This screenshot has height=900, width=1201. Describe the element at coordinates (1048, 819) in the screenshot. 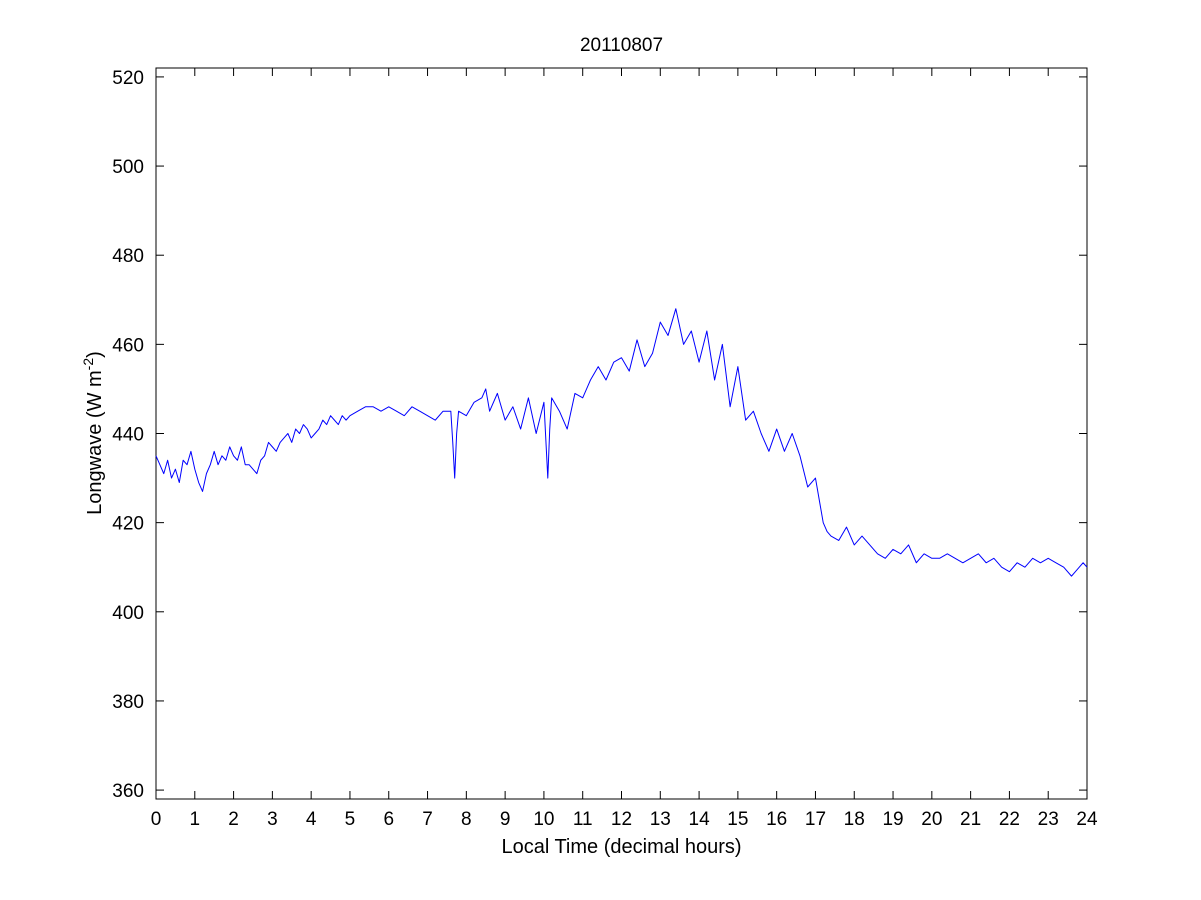

I see `x-tick-label: 23` at that location.